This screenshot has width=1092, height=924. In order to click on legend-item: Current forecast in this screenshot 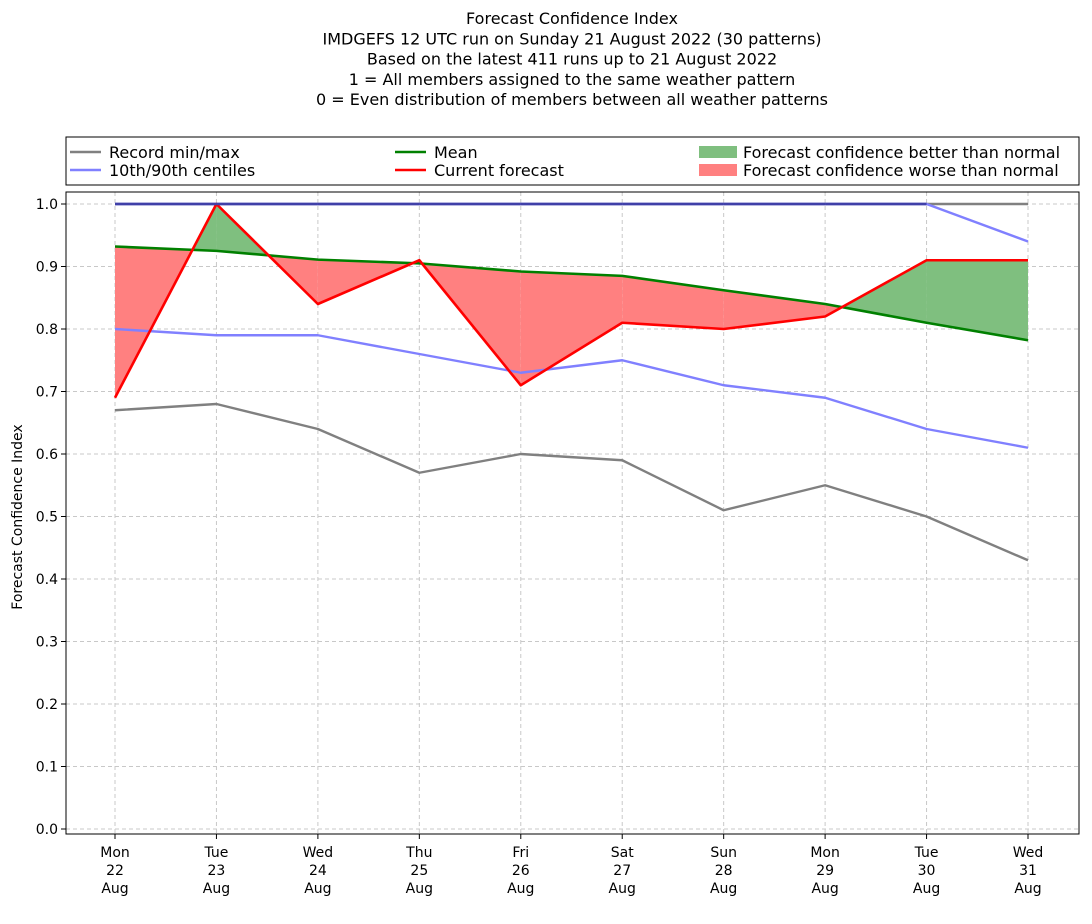, I will do `click(479, 170)`.